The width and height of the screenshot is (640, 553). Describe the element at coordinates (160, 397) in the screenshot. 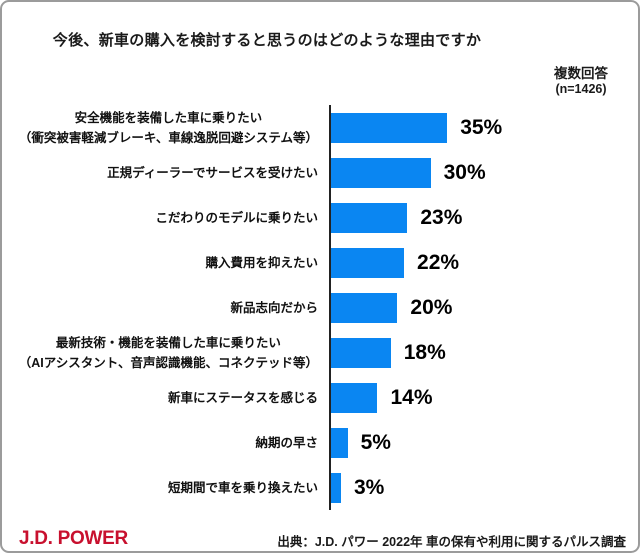

I see `category-label: 新車にステータスを感じる` at that location.